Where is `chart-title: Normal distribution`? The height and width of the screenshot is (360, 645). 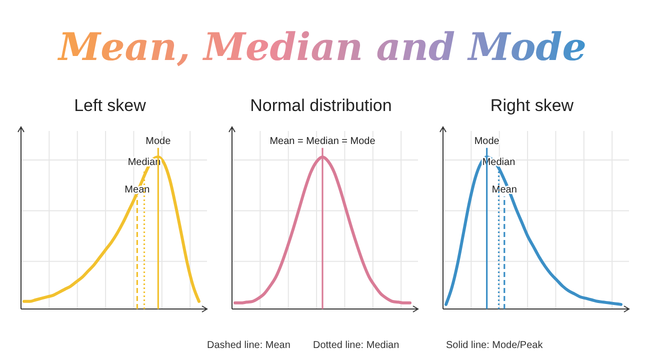
chart-title: Normal distribution is located at coordinates (321, 105).